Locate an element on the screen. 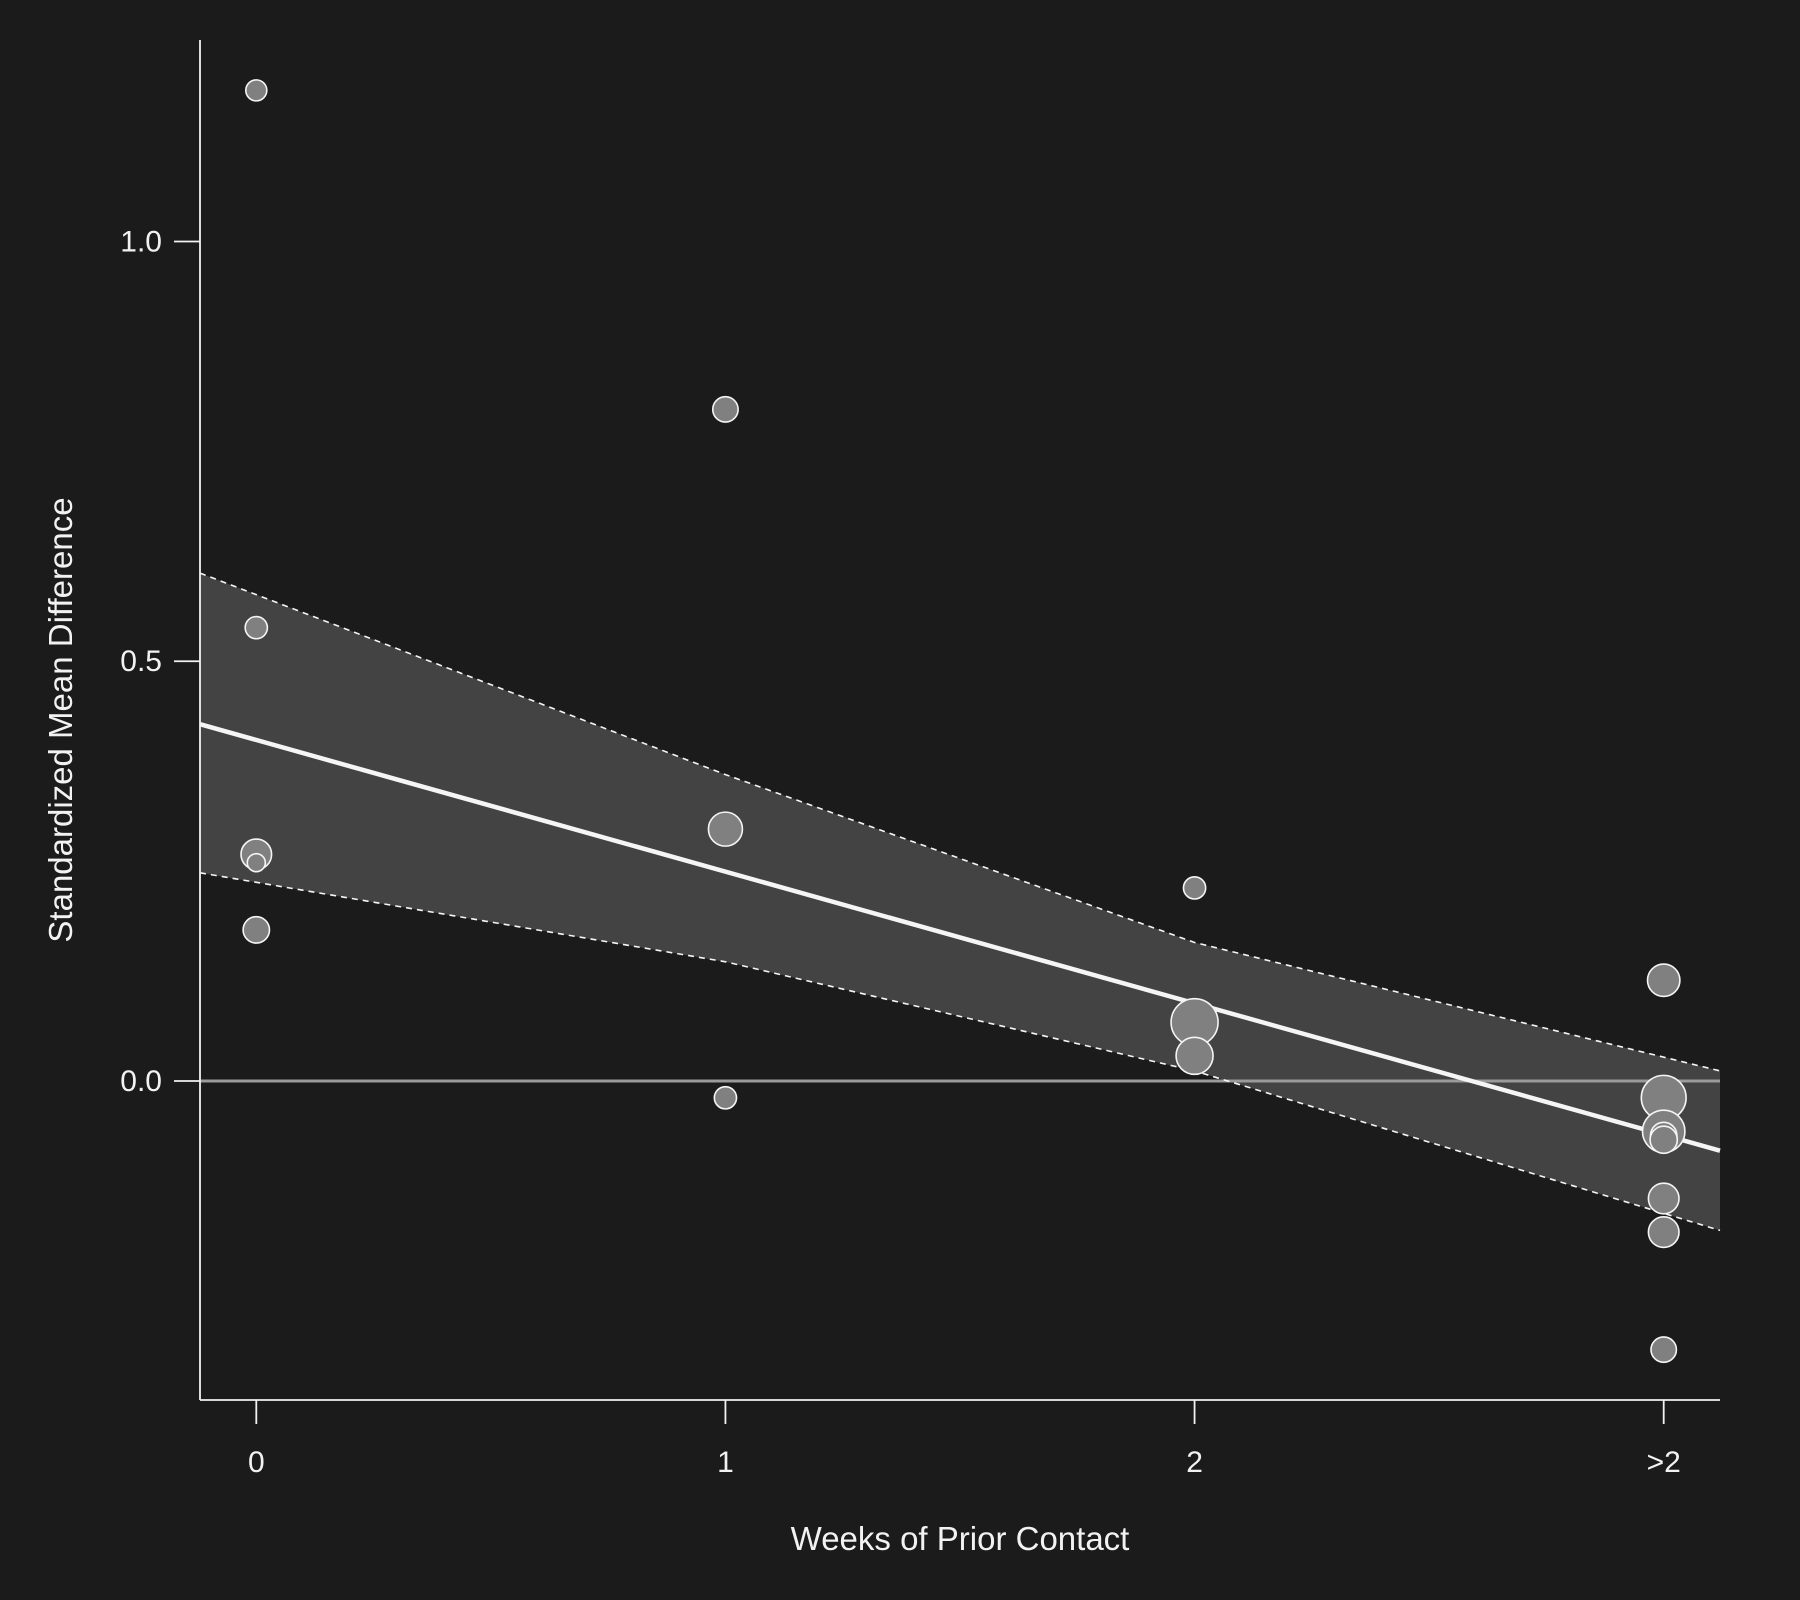  y-axis-title: Standardized Mean Difference is located at coordinates (60, 719).